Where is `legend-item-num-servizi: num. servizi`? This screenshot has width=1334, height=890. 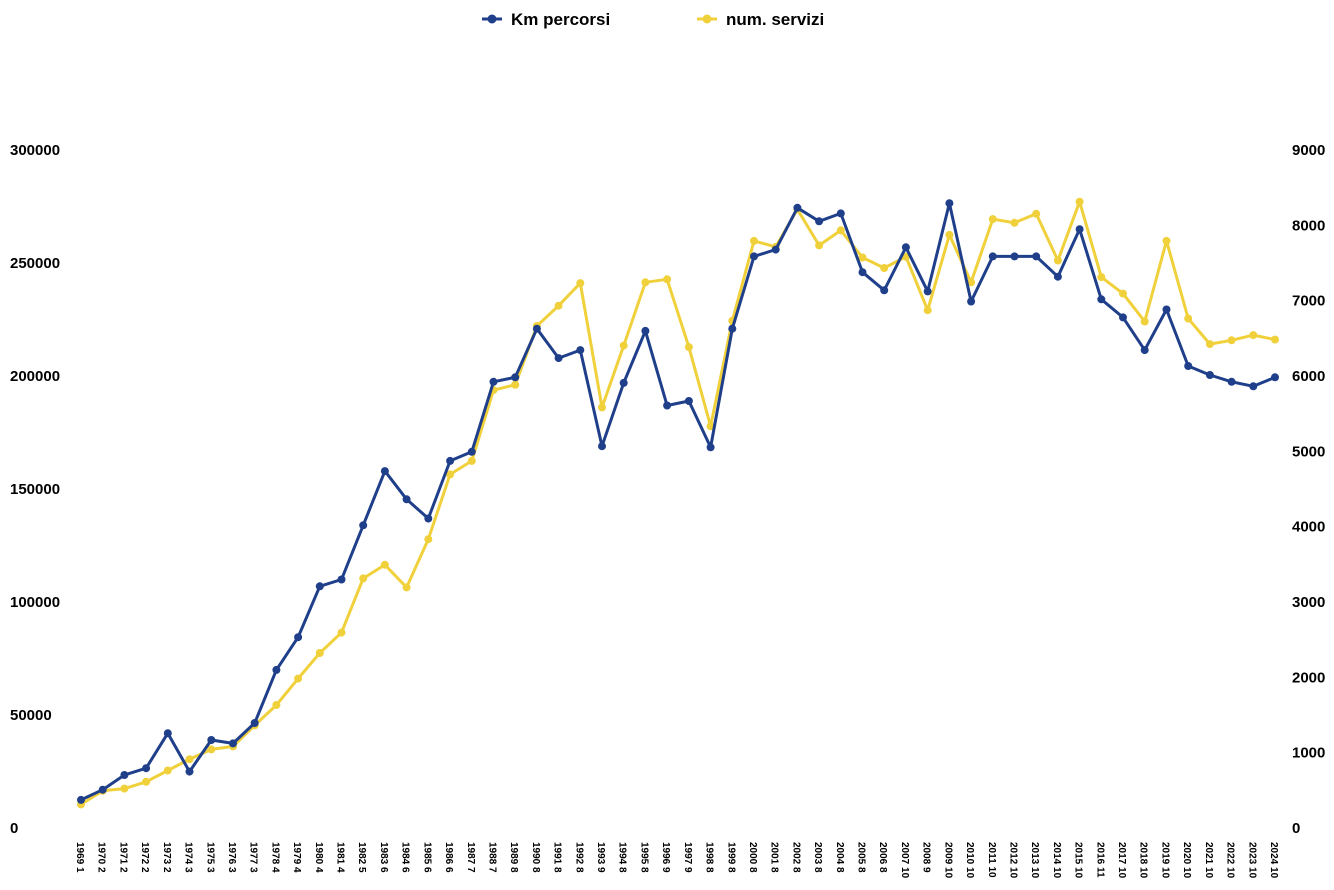 legend-item-num-servizi: num. servizi is located at coordinates (760, 19).